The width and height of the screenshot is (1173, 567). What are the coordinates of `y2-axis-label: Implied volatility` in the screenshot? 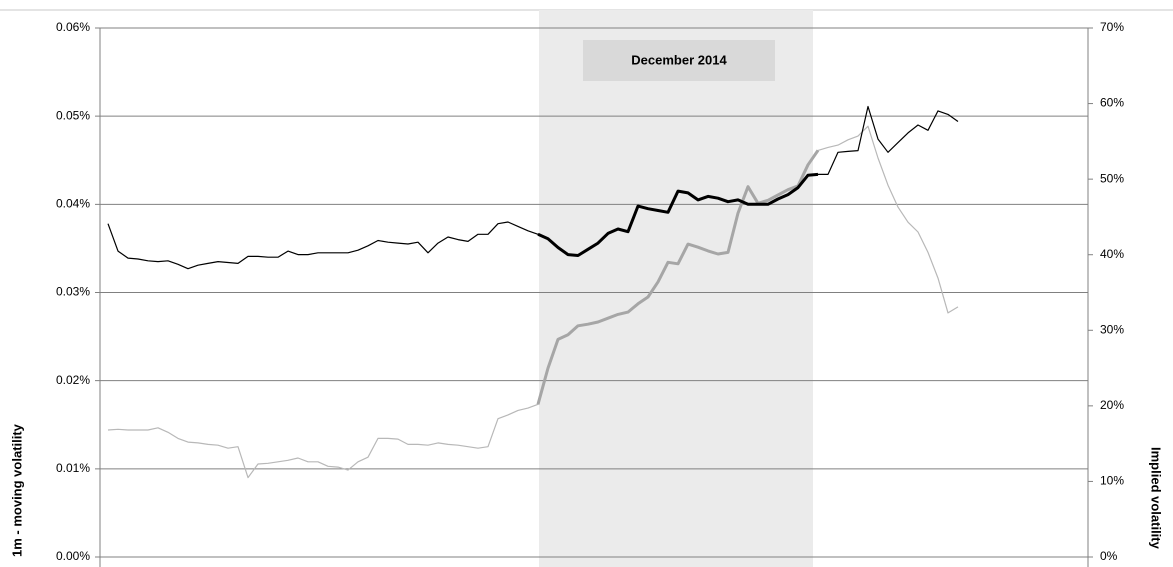 It's located at (1156, 498).